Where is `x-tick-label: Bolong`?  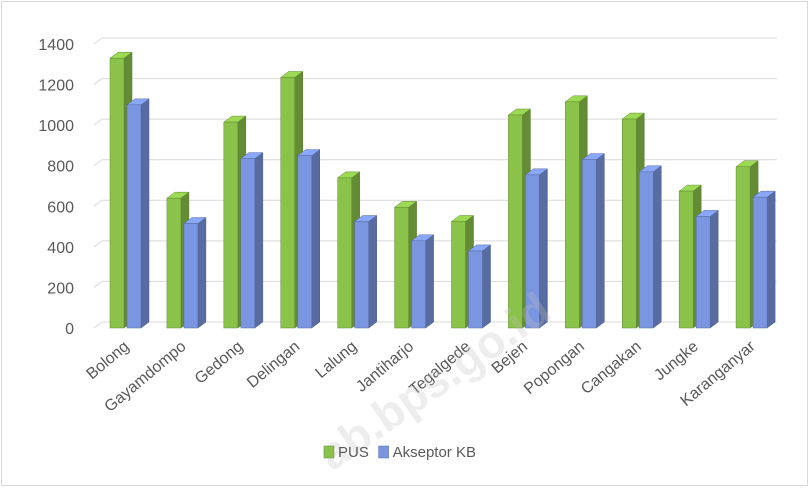 x-tick-label: Bolong is located at coordinates (107, 360).